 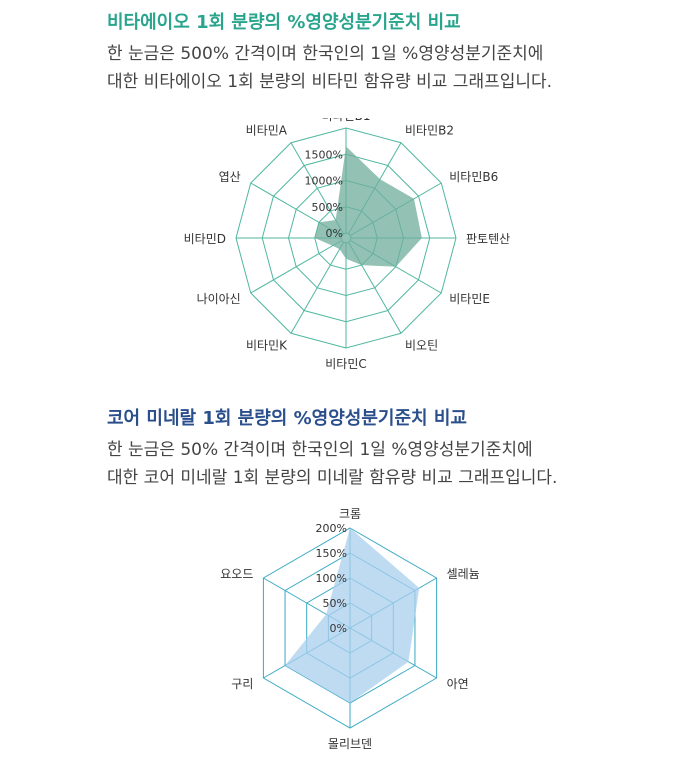 What do you see at coordinates (421, 345) in the screenshot?
I see `category-label: 비오틴` at bounding box center [421, 345].